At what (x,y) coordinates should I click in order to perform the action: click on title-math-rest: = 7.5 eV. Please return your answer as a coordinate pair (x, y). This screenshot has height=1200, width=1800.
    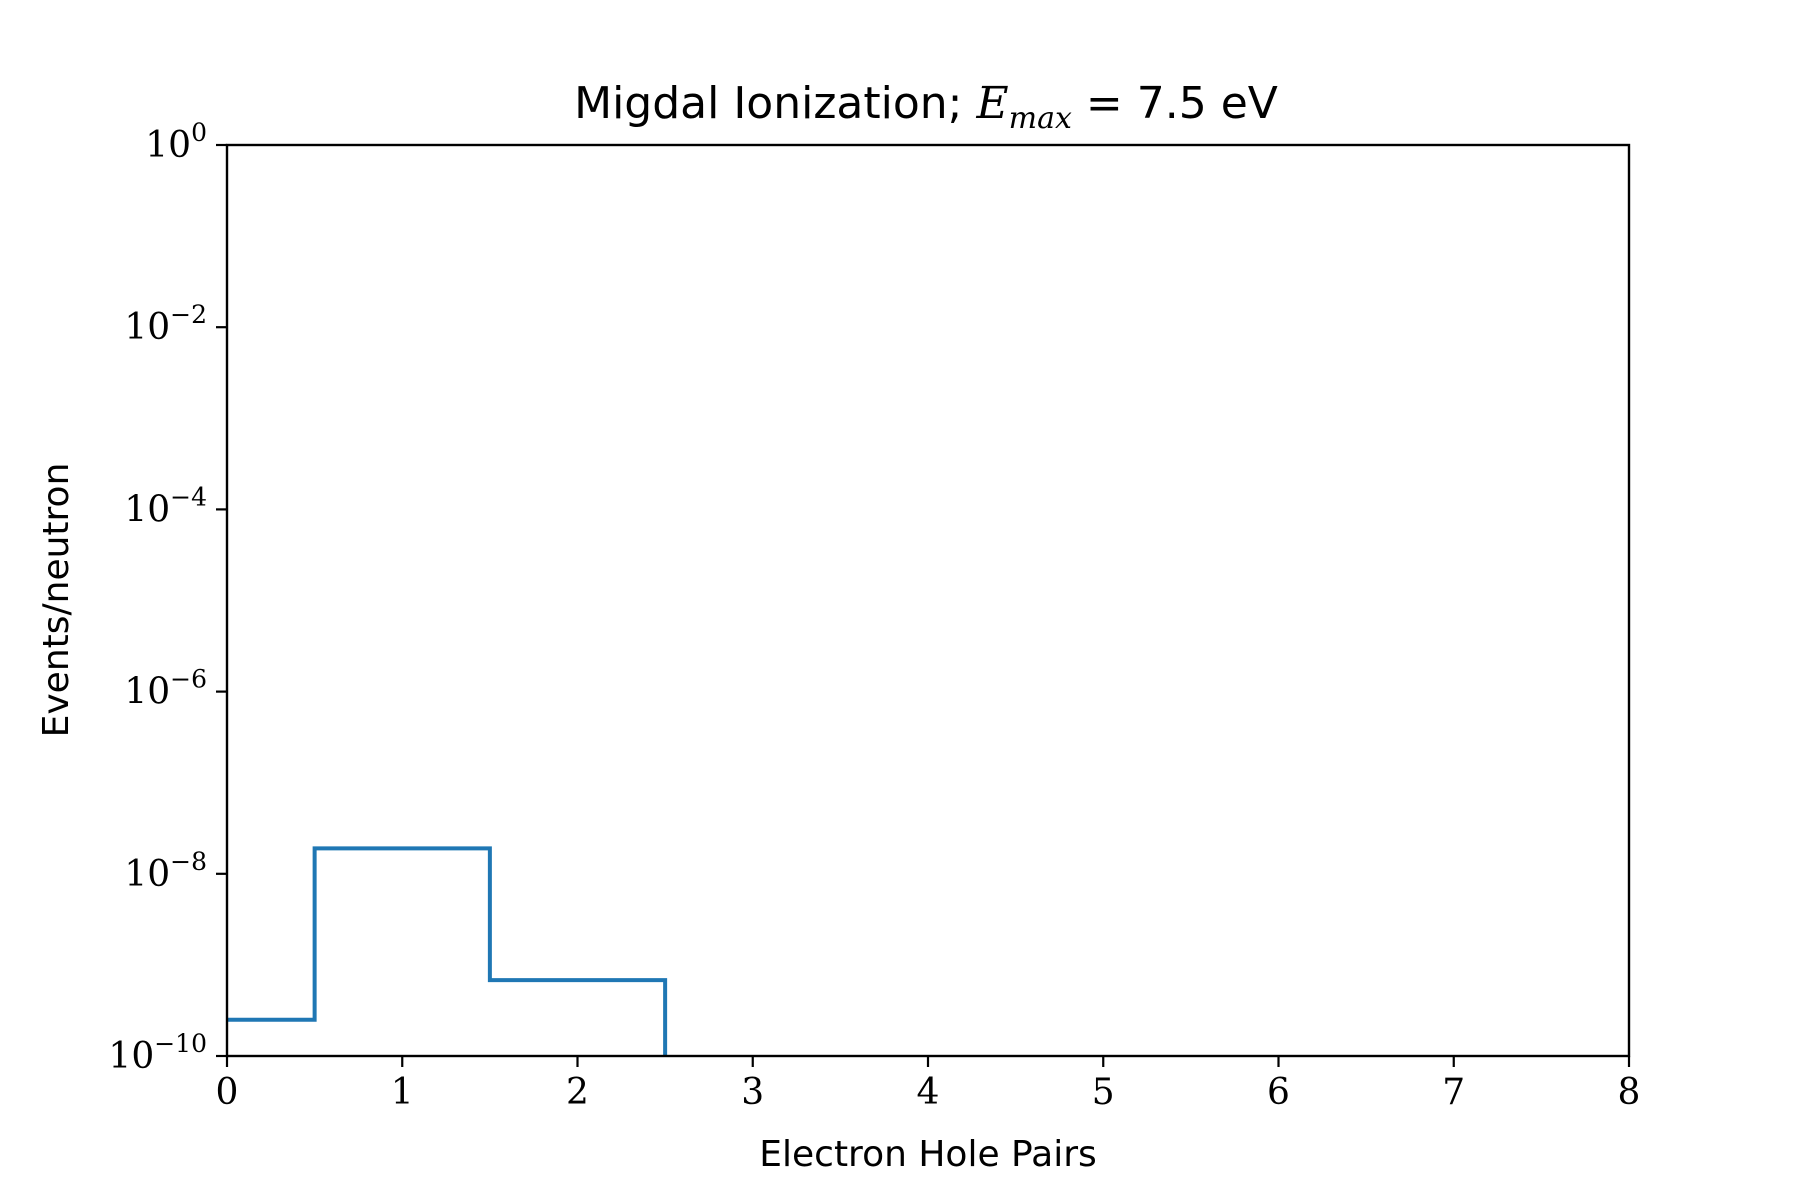
    Looking at the image, I should click on (1175, 103).